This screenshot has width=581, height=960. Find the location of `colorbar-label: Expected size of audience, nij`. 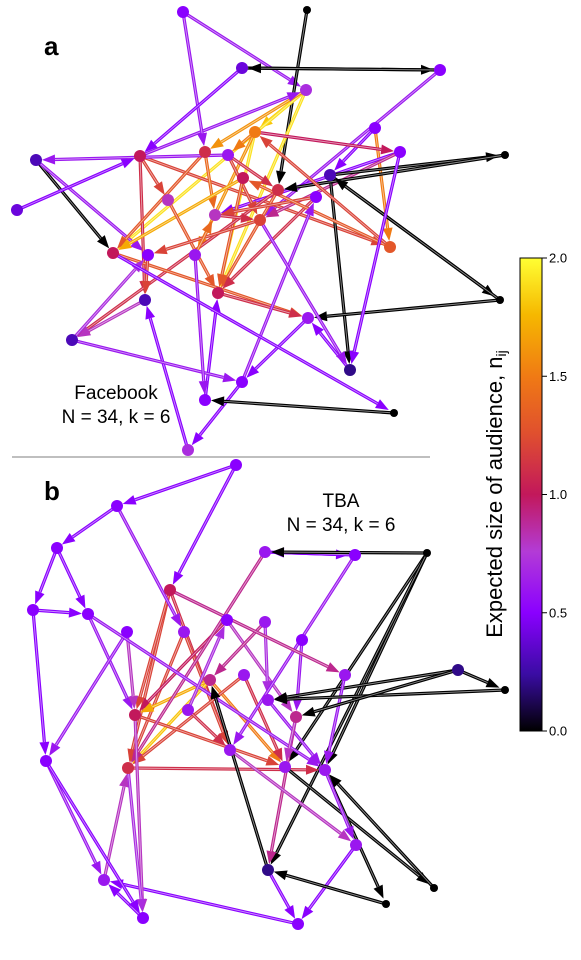

colorbar-label: Expected size of audience, nij is located at coordinates (495, 494).